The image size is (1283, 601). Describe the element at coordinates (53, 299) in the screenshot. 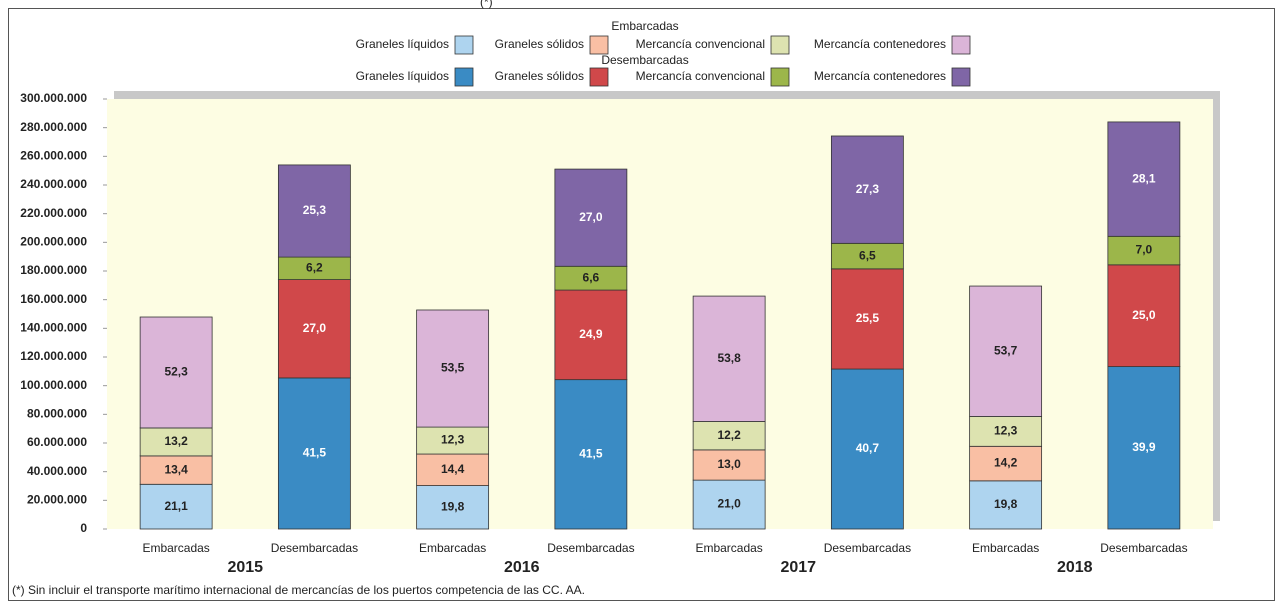

I see `y-tick-label: 160.000.000` at that location.